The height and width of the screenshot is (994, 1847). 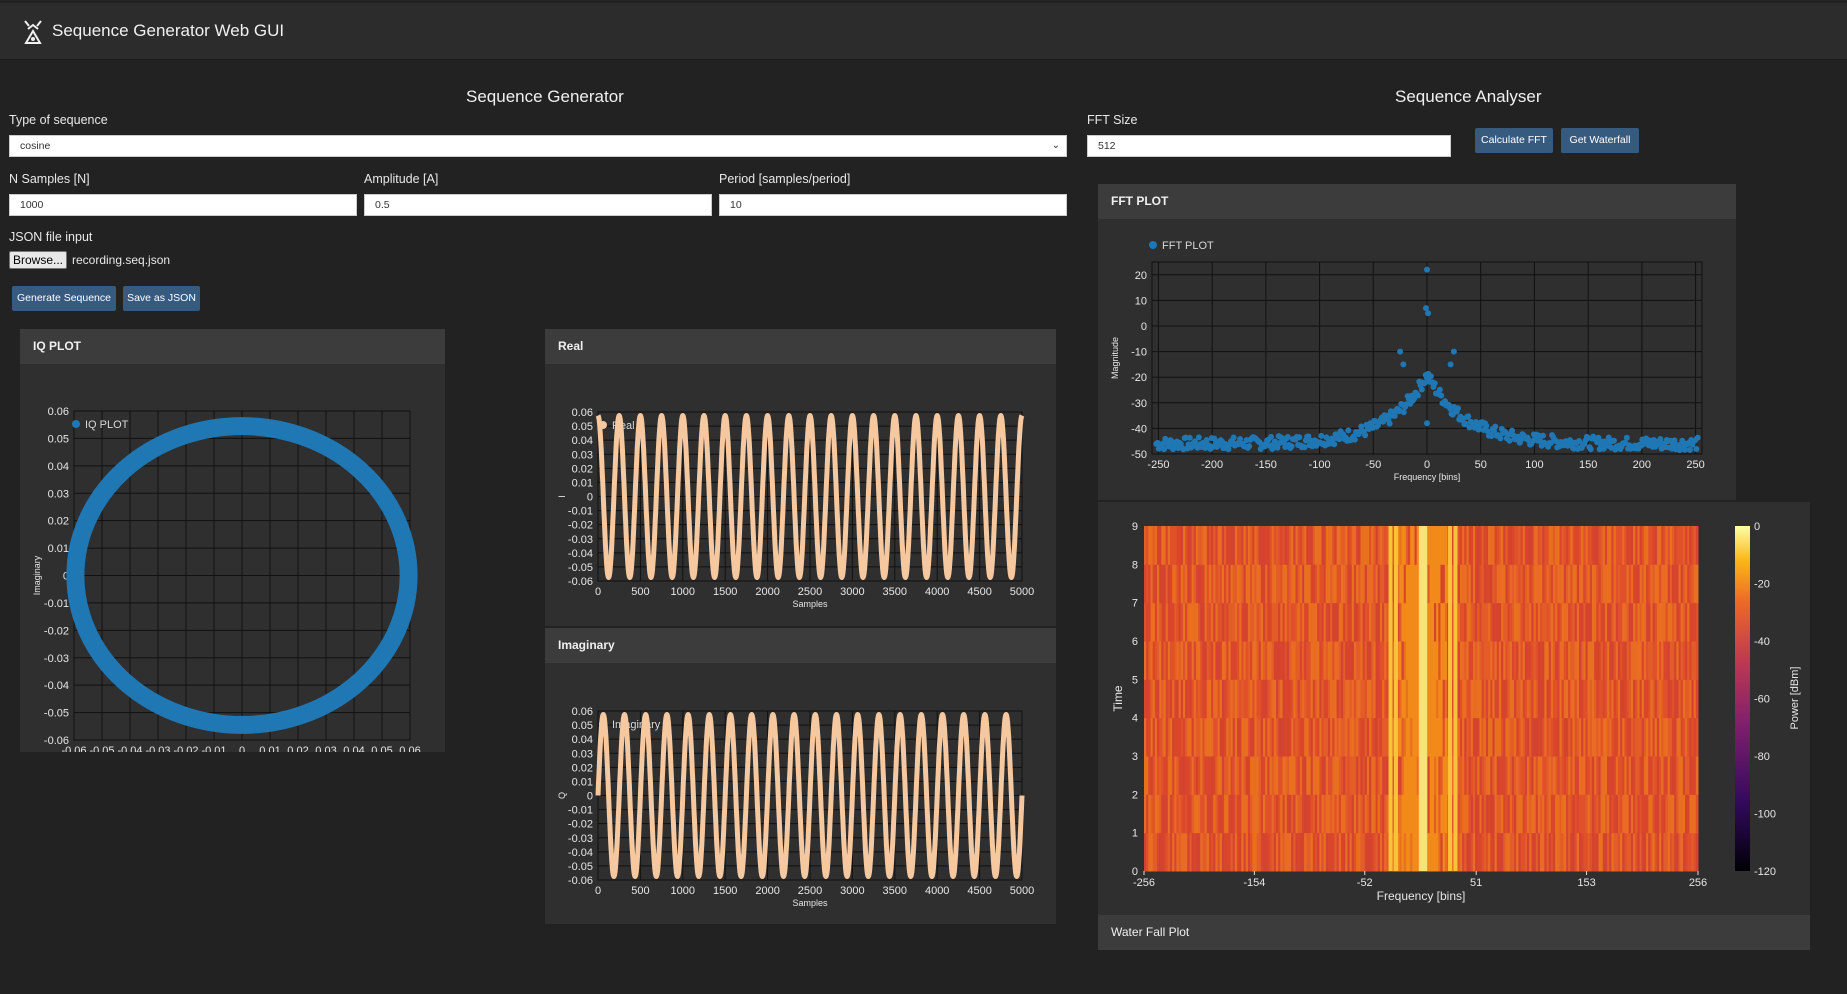 What do you see at coordinates (1269, 146) in the screenshot?
I see `fft-size-input: 512` at bounding box center [1269, 146].